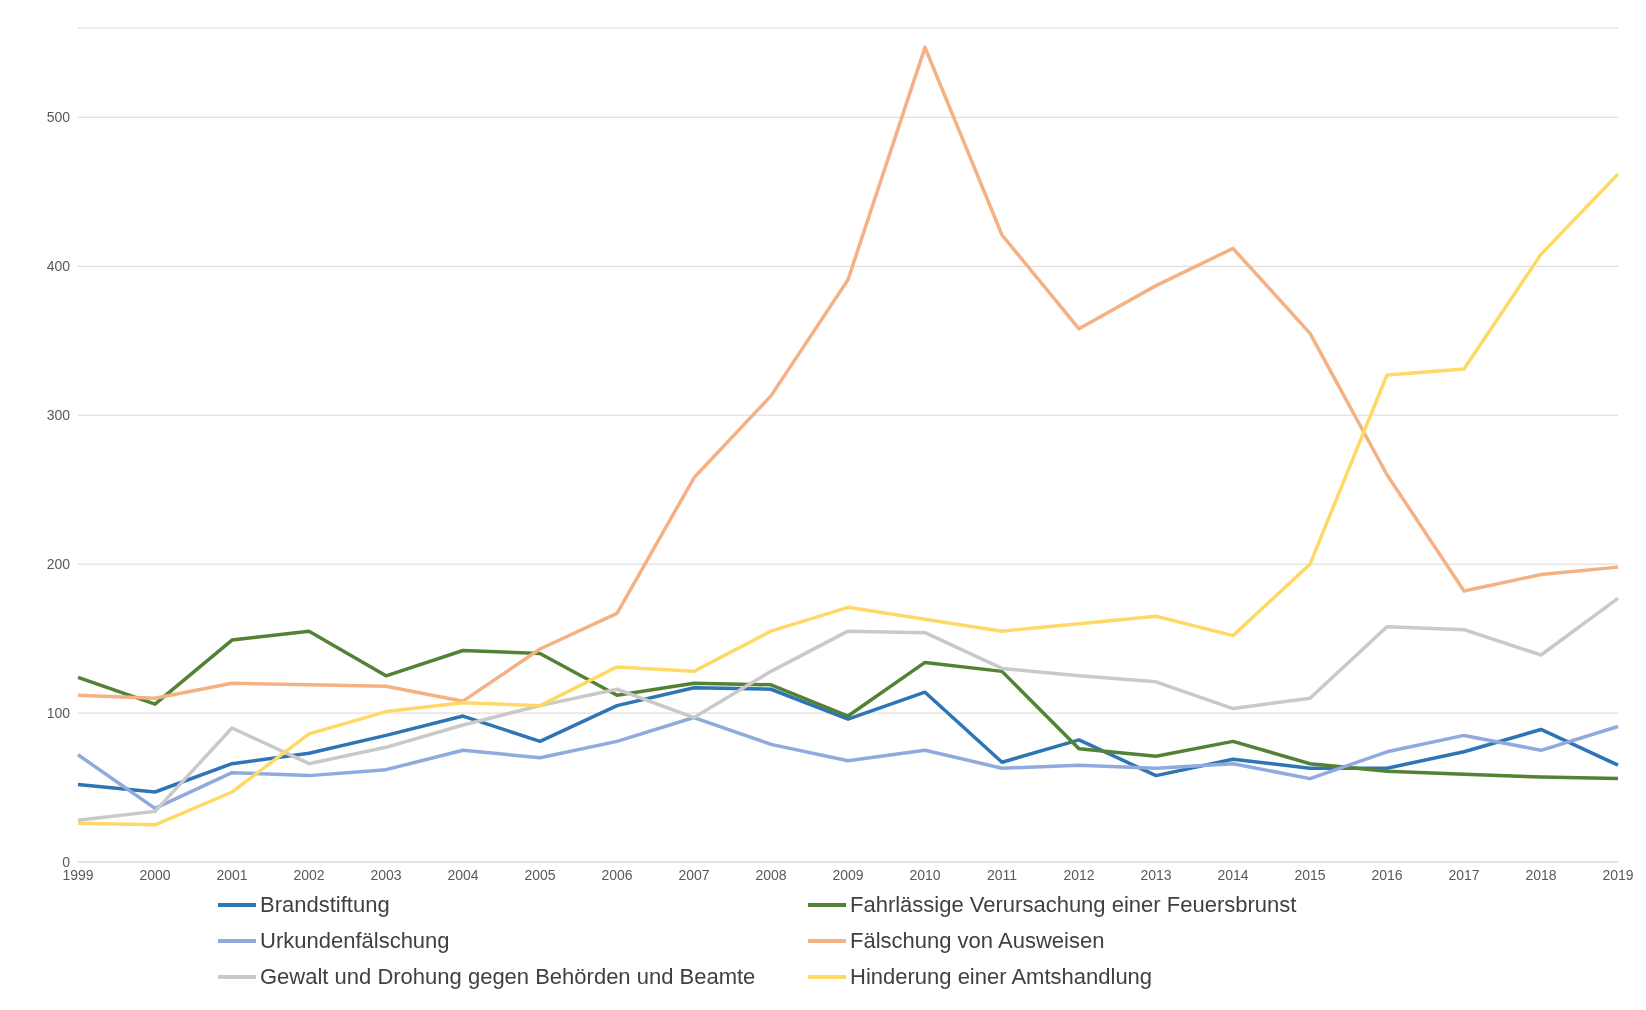 This screenshot has height=1010, width=1646. What do you see at coordinates (1387, 874) in the screenshot?
I see `x-tick-label: 2016` at bounding box center [1387, 874].